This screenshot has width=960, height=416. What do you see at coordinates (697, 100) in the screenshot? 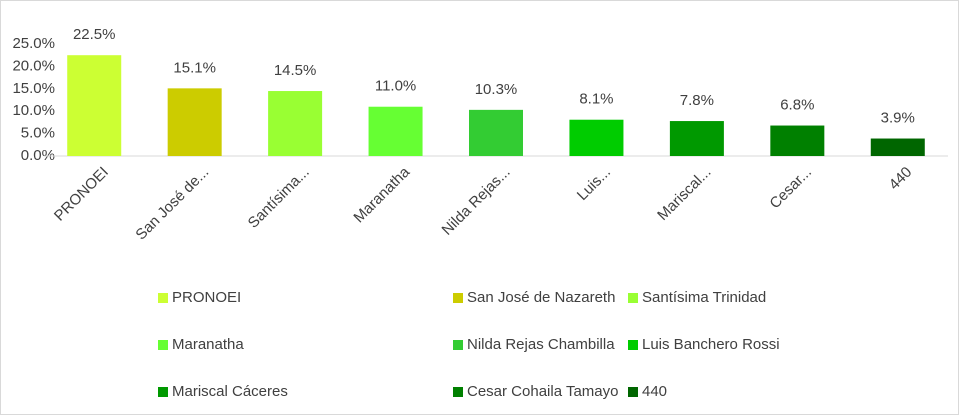
I see `data-label: 7.8%` at bounding box center [697, 100].